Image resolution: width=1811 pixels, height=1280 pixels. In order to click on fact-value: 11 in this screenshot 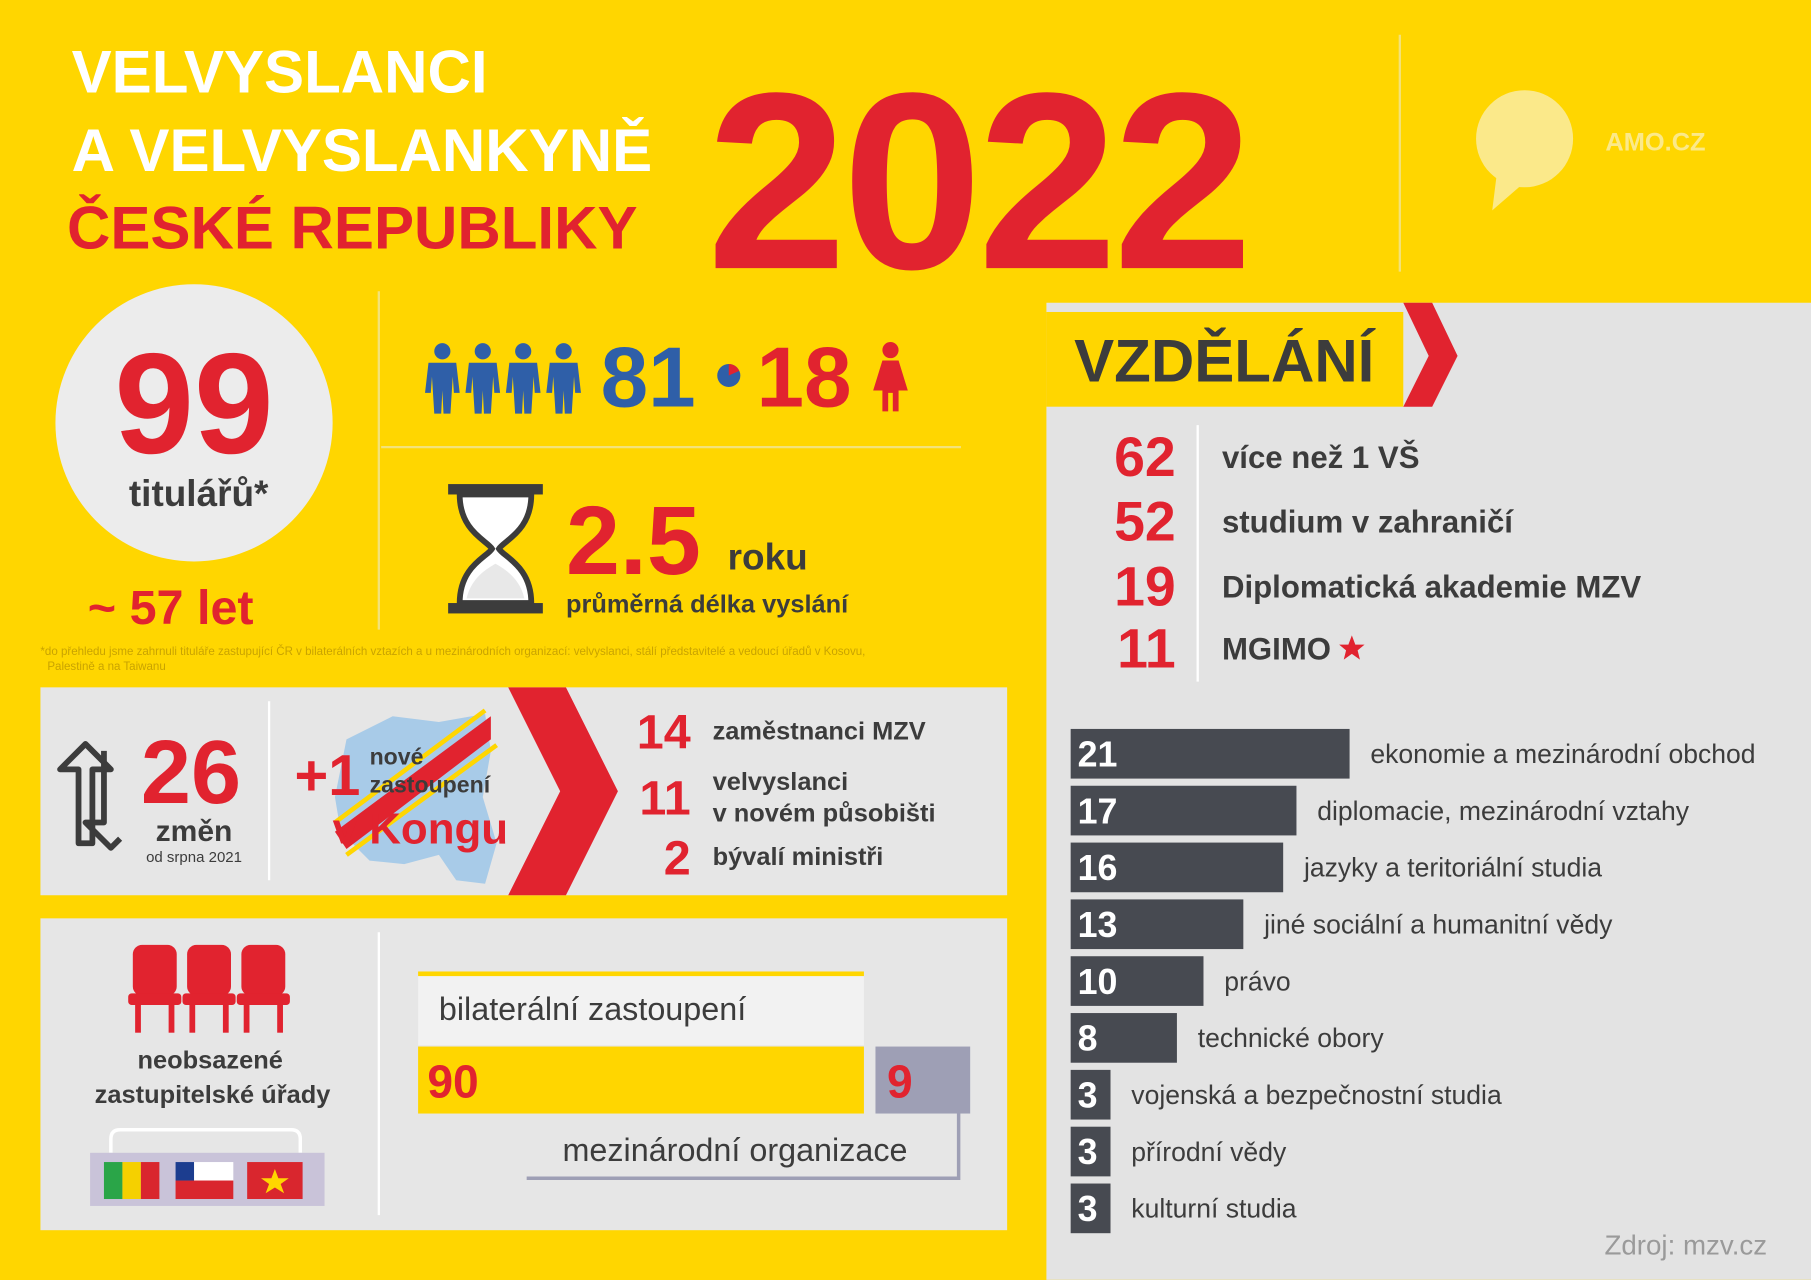, I will do `click(1146, 649)`.